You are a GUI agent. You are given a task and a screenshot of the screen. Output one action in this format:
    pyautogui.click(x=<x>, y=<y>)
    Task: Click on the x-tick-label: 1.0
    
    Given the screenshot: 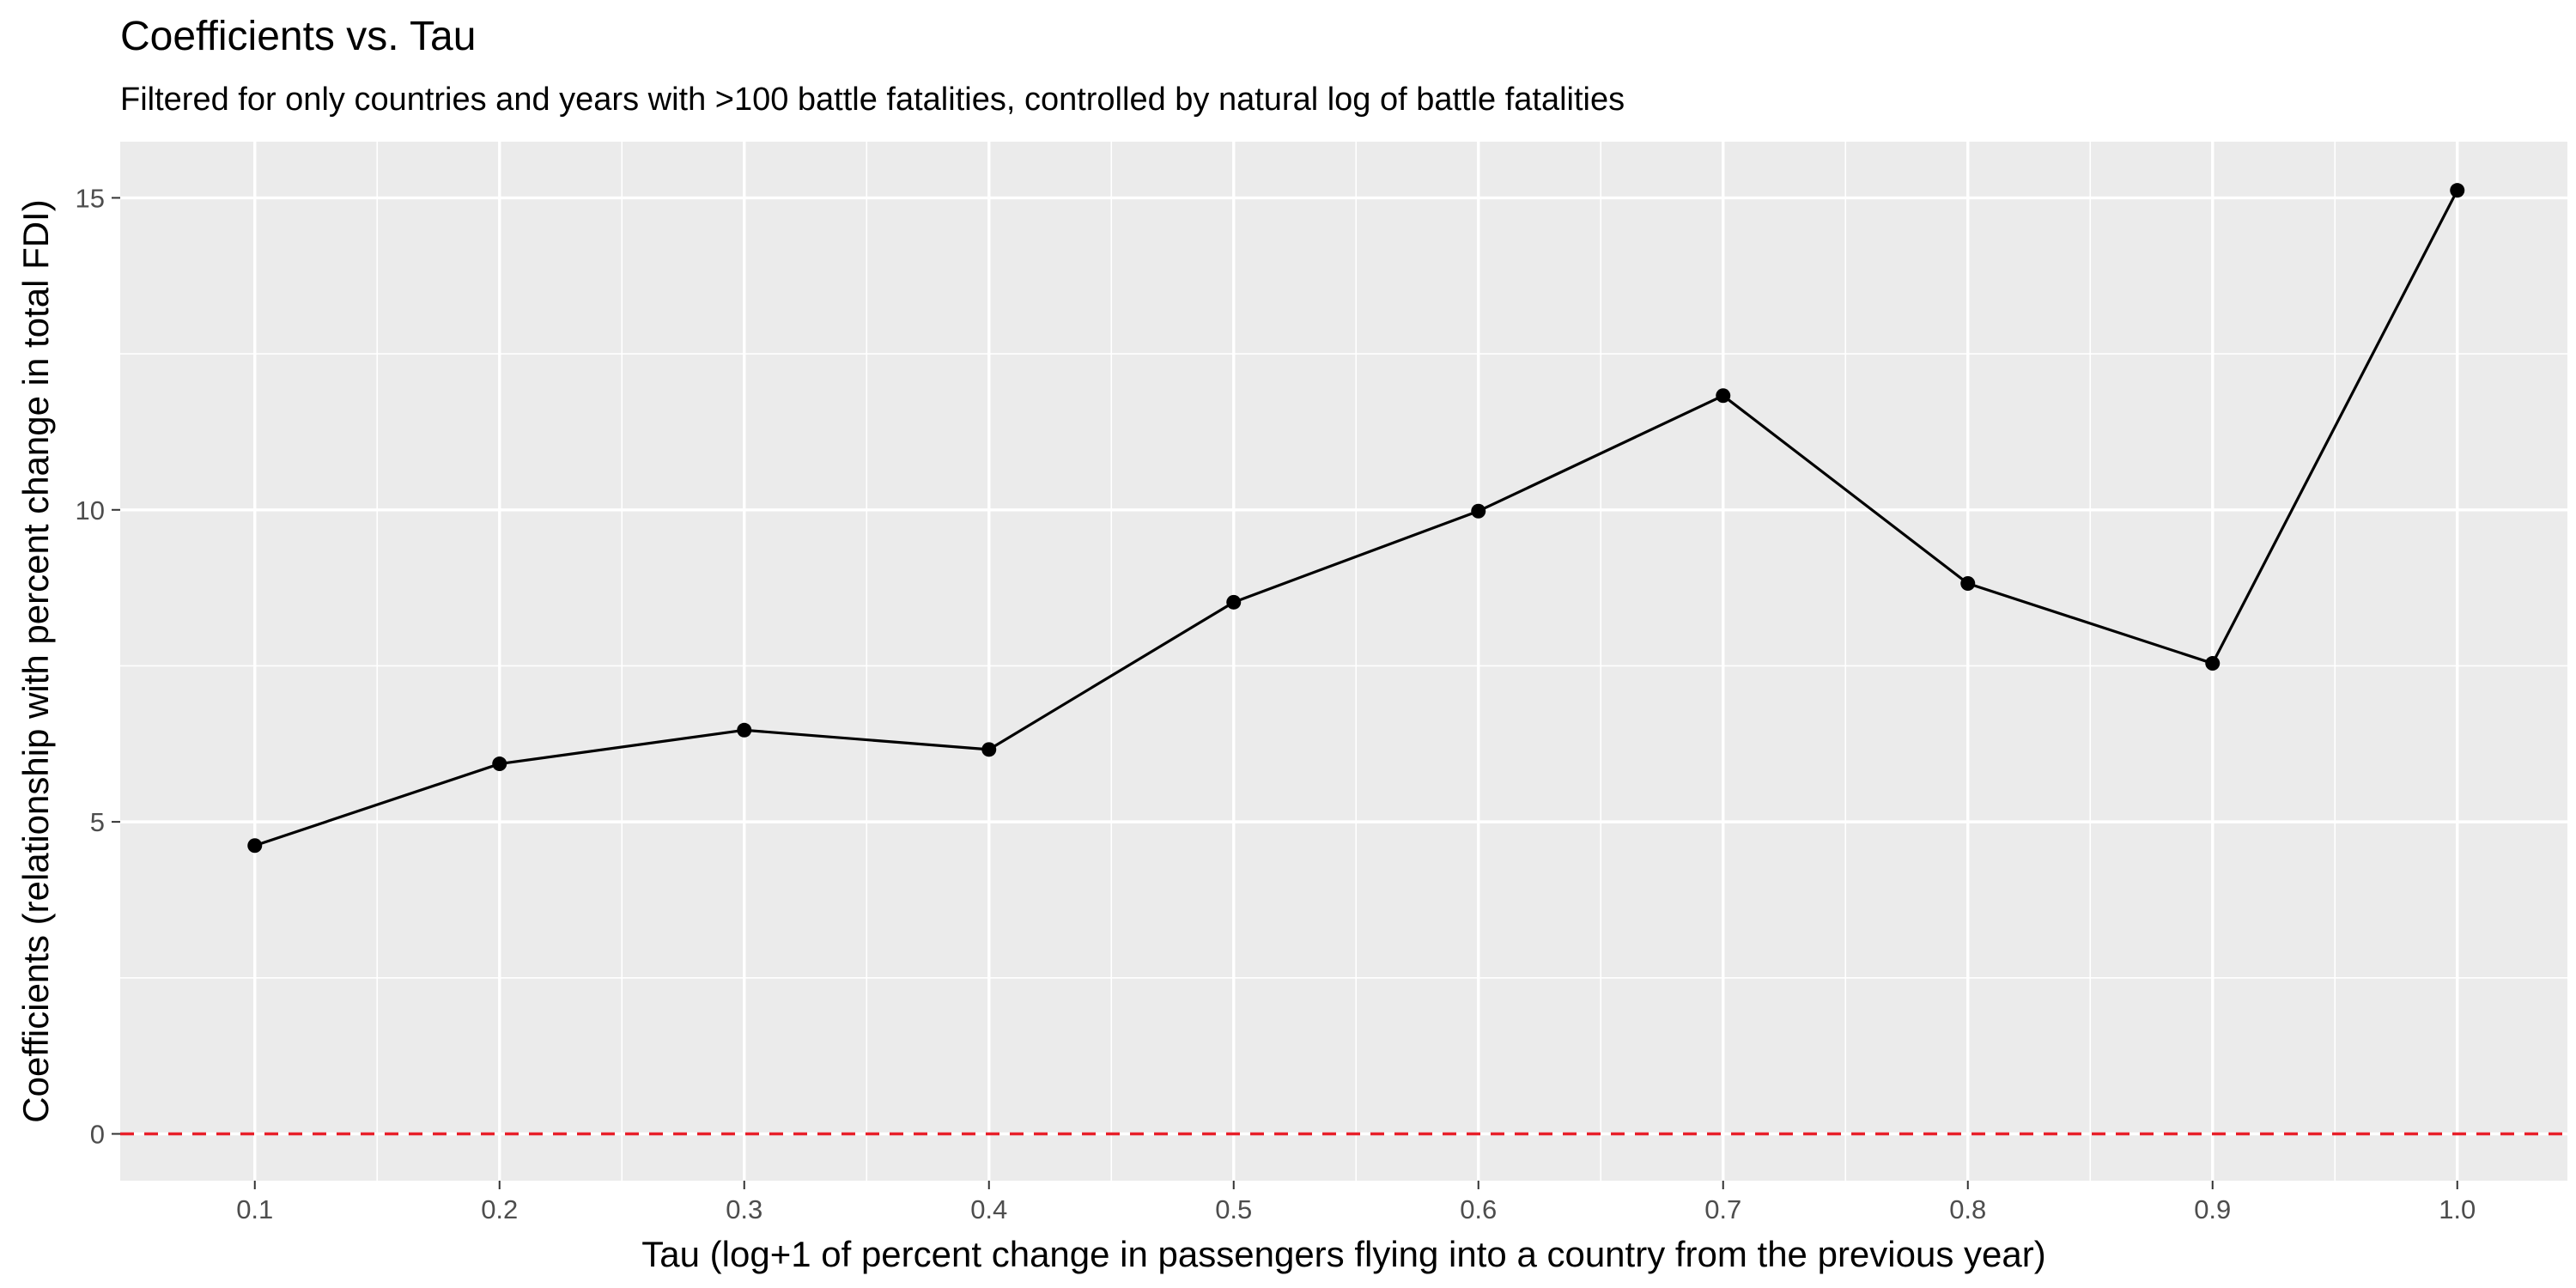 What is the action you would take?
    pyautogui.click(x=2457, y=1209)
    